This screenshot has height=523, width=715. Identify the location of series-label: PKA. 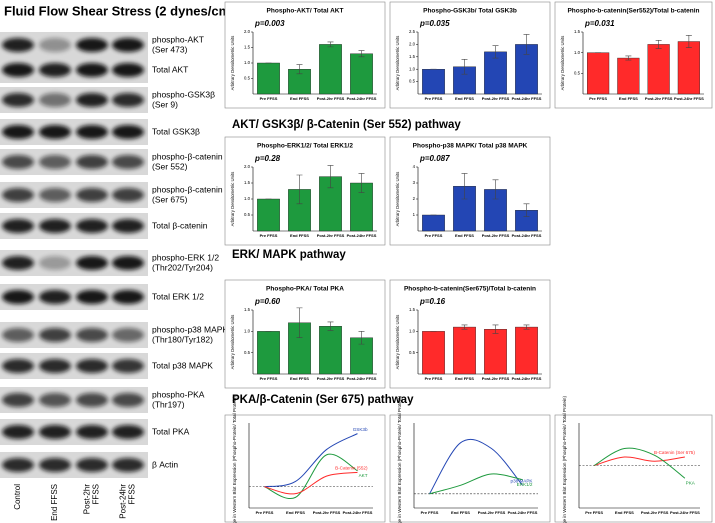
(691, 482).